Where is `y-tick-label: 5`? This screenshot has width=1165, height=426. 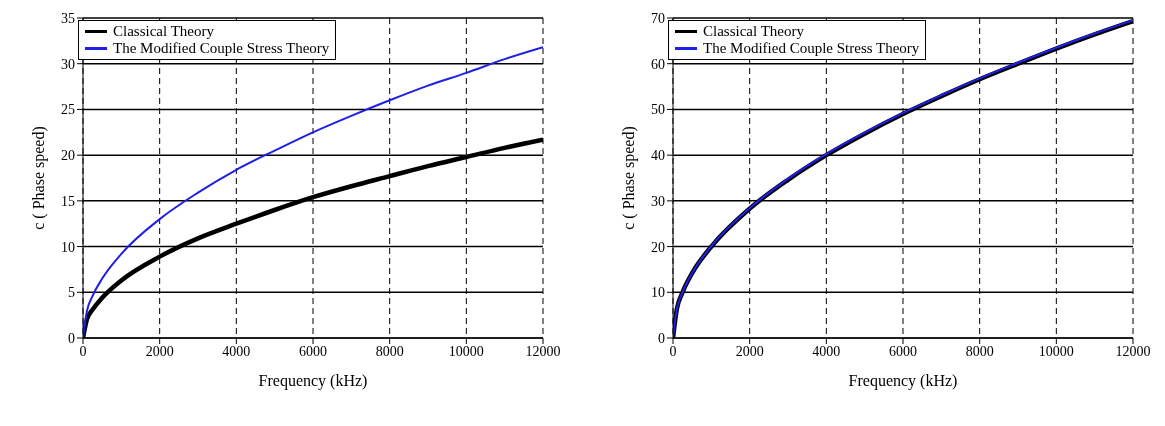 y-tick-label: 5 is located at coordinates (71, 293).